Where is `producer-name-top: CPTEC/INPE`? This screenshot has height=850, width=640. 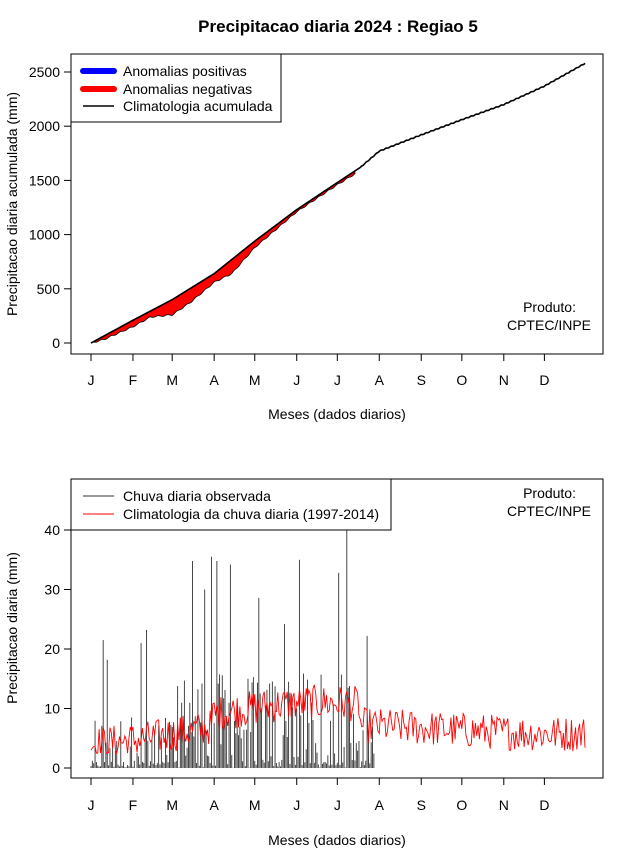 producer-name-top: CPTEC/INPE is located at coordinates (549, 325).